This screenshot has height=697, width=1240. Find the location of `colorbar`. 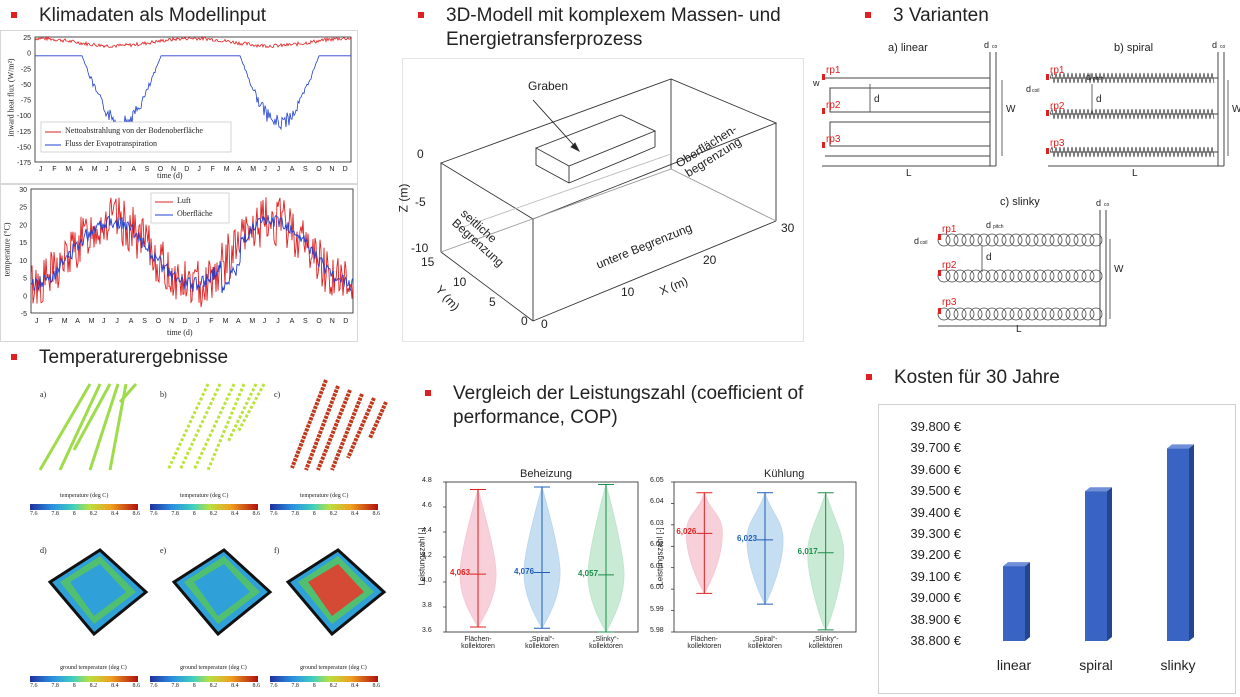

colorbar is located at coordinates (204, 679).